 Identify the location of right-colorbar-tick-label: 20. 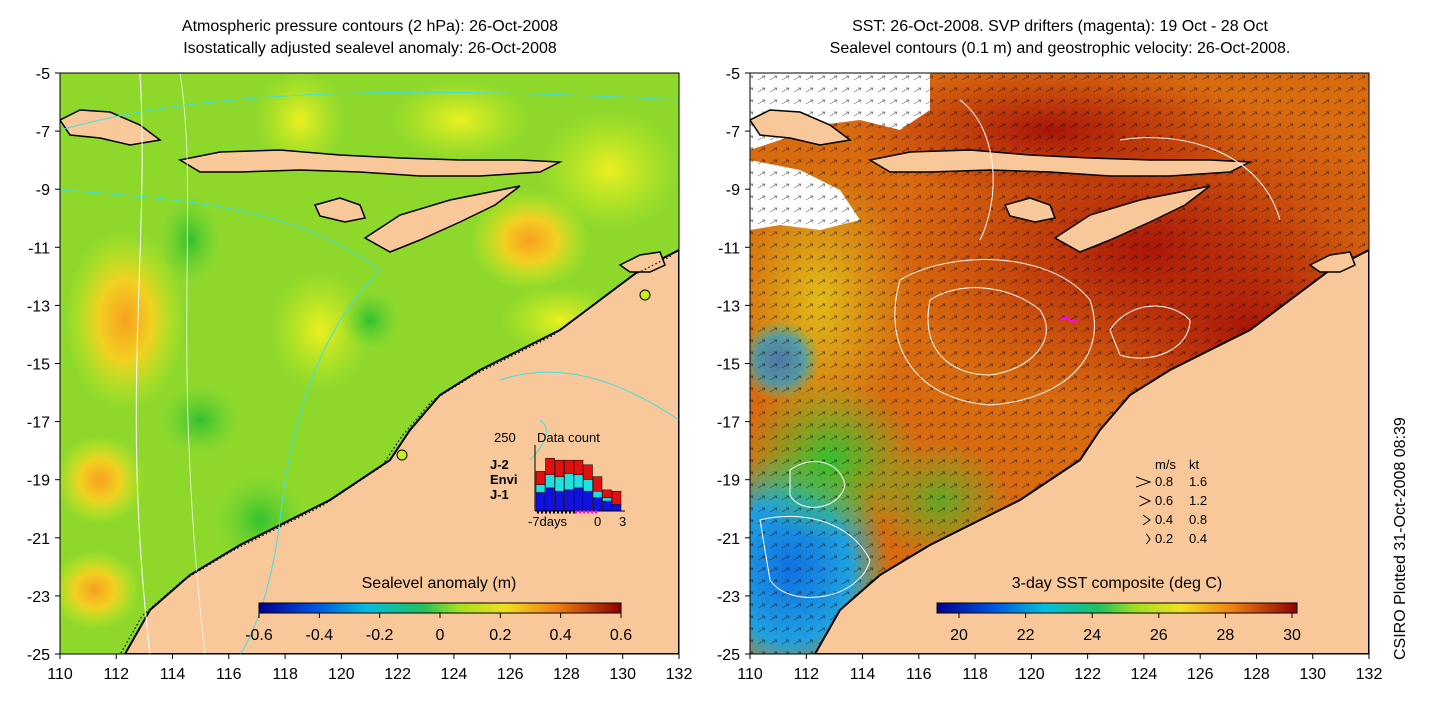
(959, 635).